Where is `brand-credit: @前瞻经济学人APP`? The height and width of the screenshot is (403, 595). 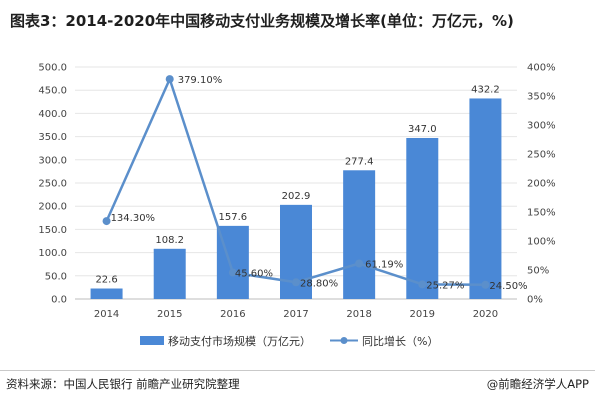
brand-credit: @前瞻经济学人APP is located at coordinates (537, 384).